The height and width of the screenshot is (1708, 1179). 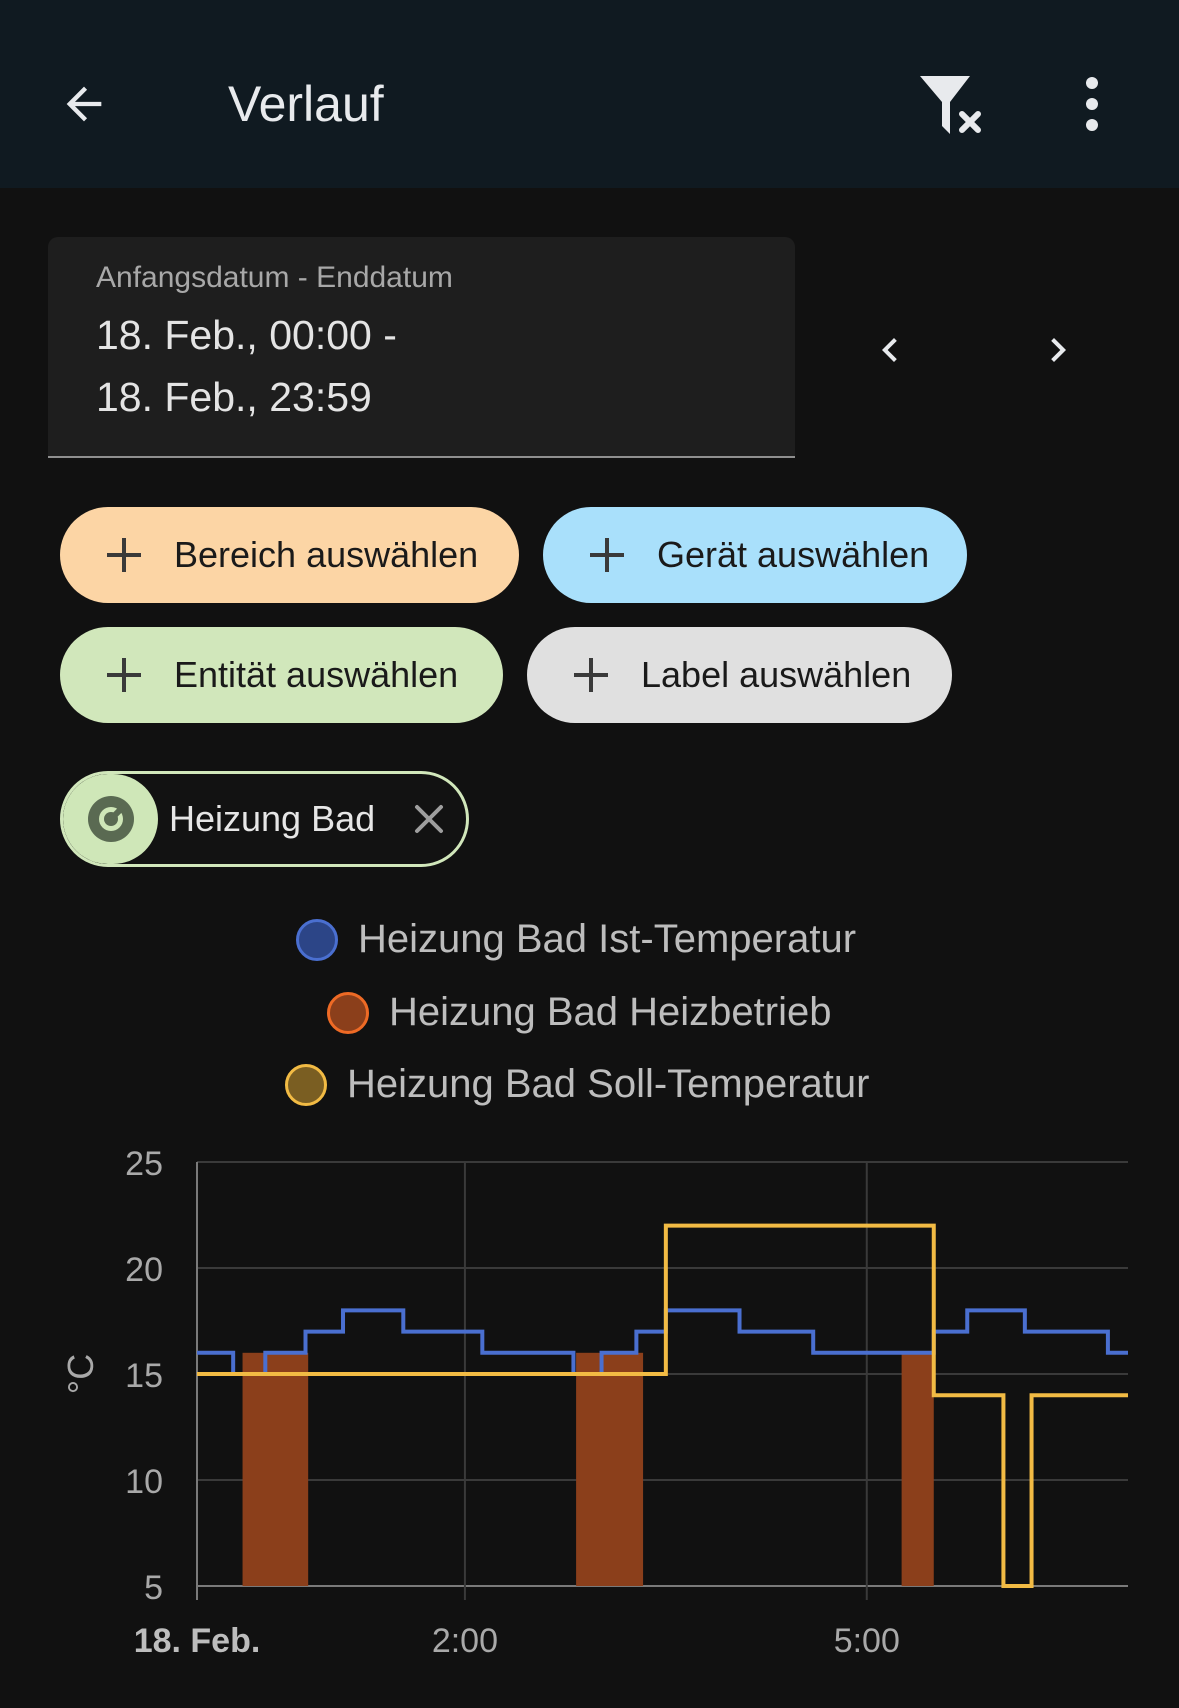 What do you see at coordinates (144, 1164) in the screenshot?
I see `y-tick-label: 25` at bounding box center [144, 1164].